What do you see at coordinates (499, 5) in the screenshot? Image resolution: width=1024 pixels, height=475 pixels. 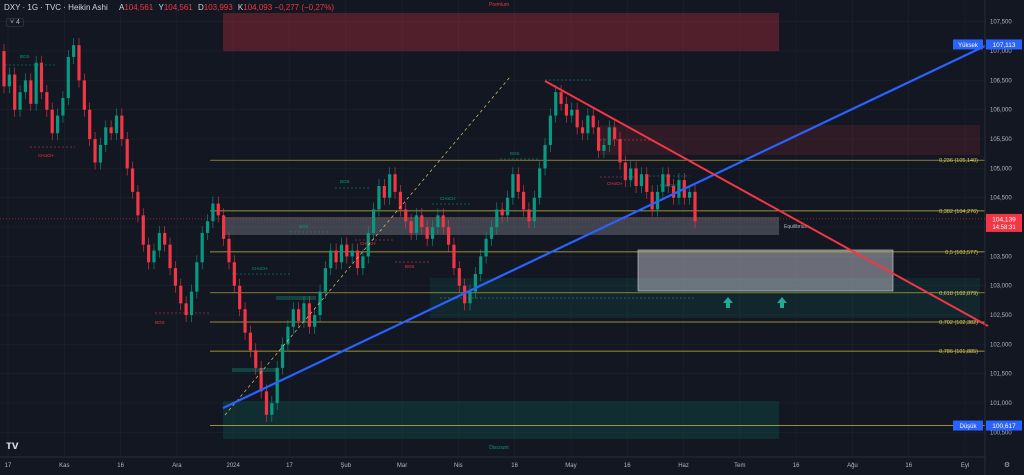 I see `premium-label: Premium` at bounding box center [499, 5].